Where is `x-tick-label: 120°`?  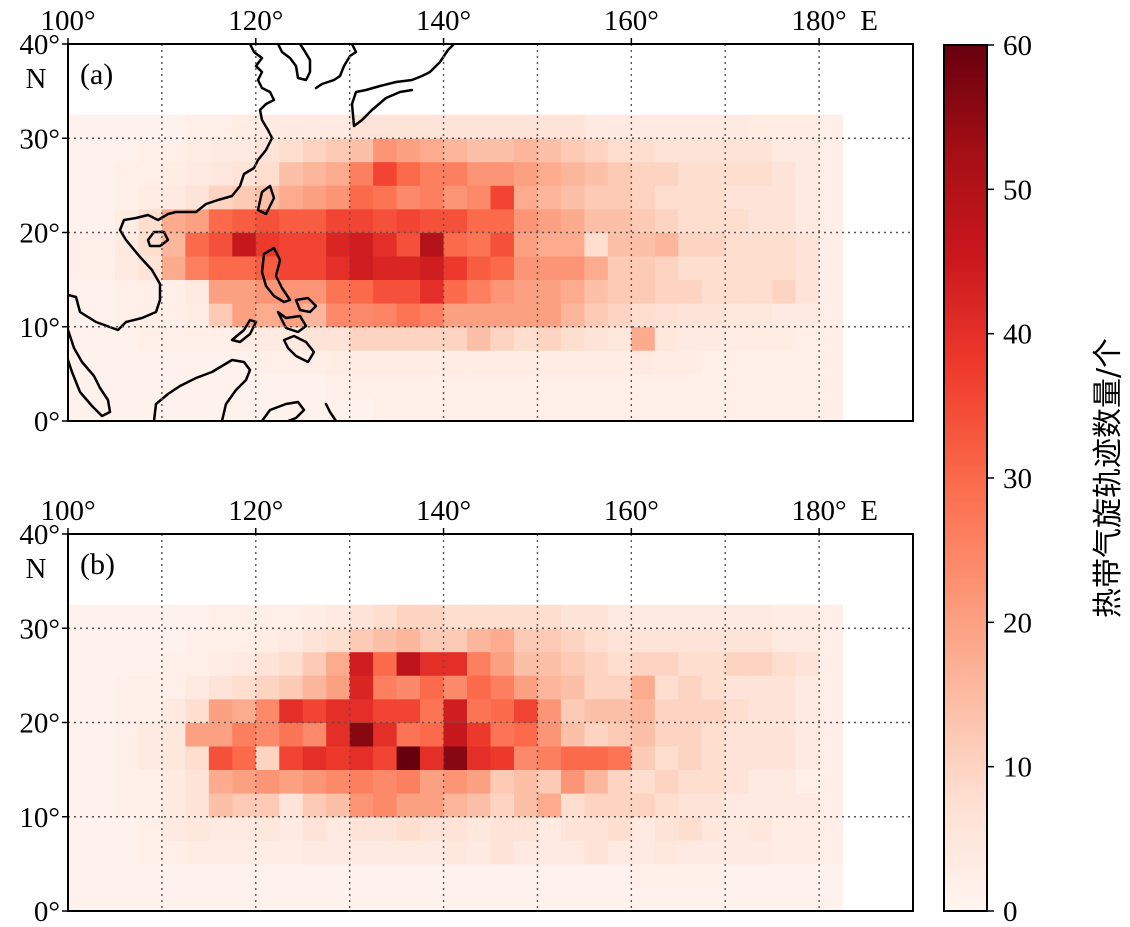
x-tick-label: 120° is located at coordinates (255, 21).